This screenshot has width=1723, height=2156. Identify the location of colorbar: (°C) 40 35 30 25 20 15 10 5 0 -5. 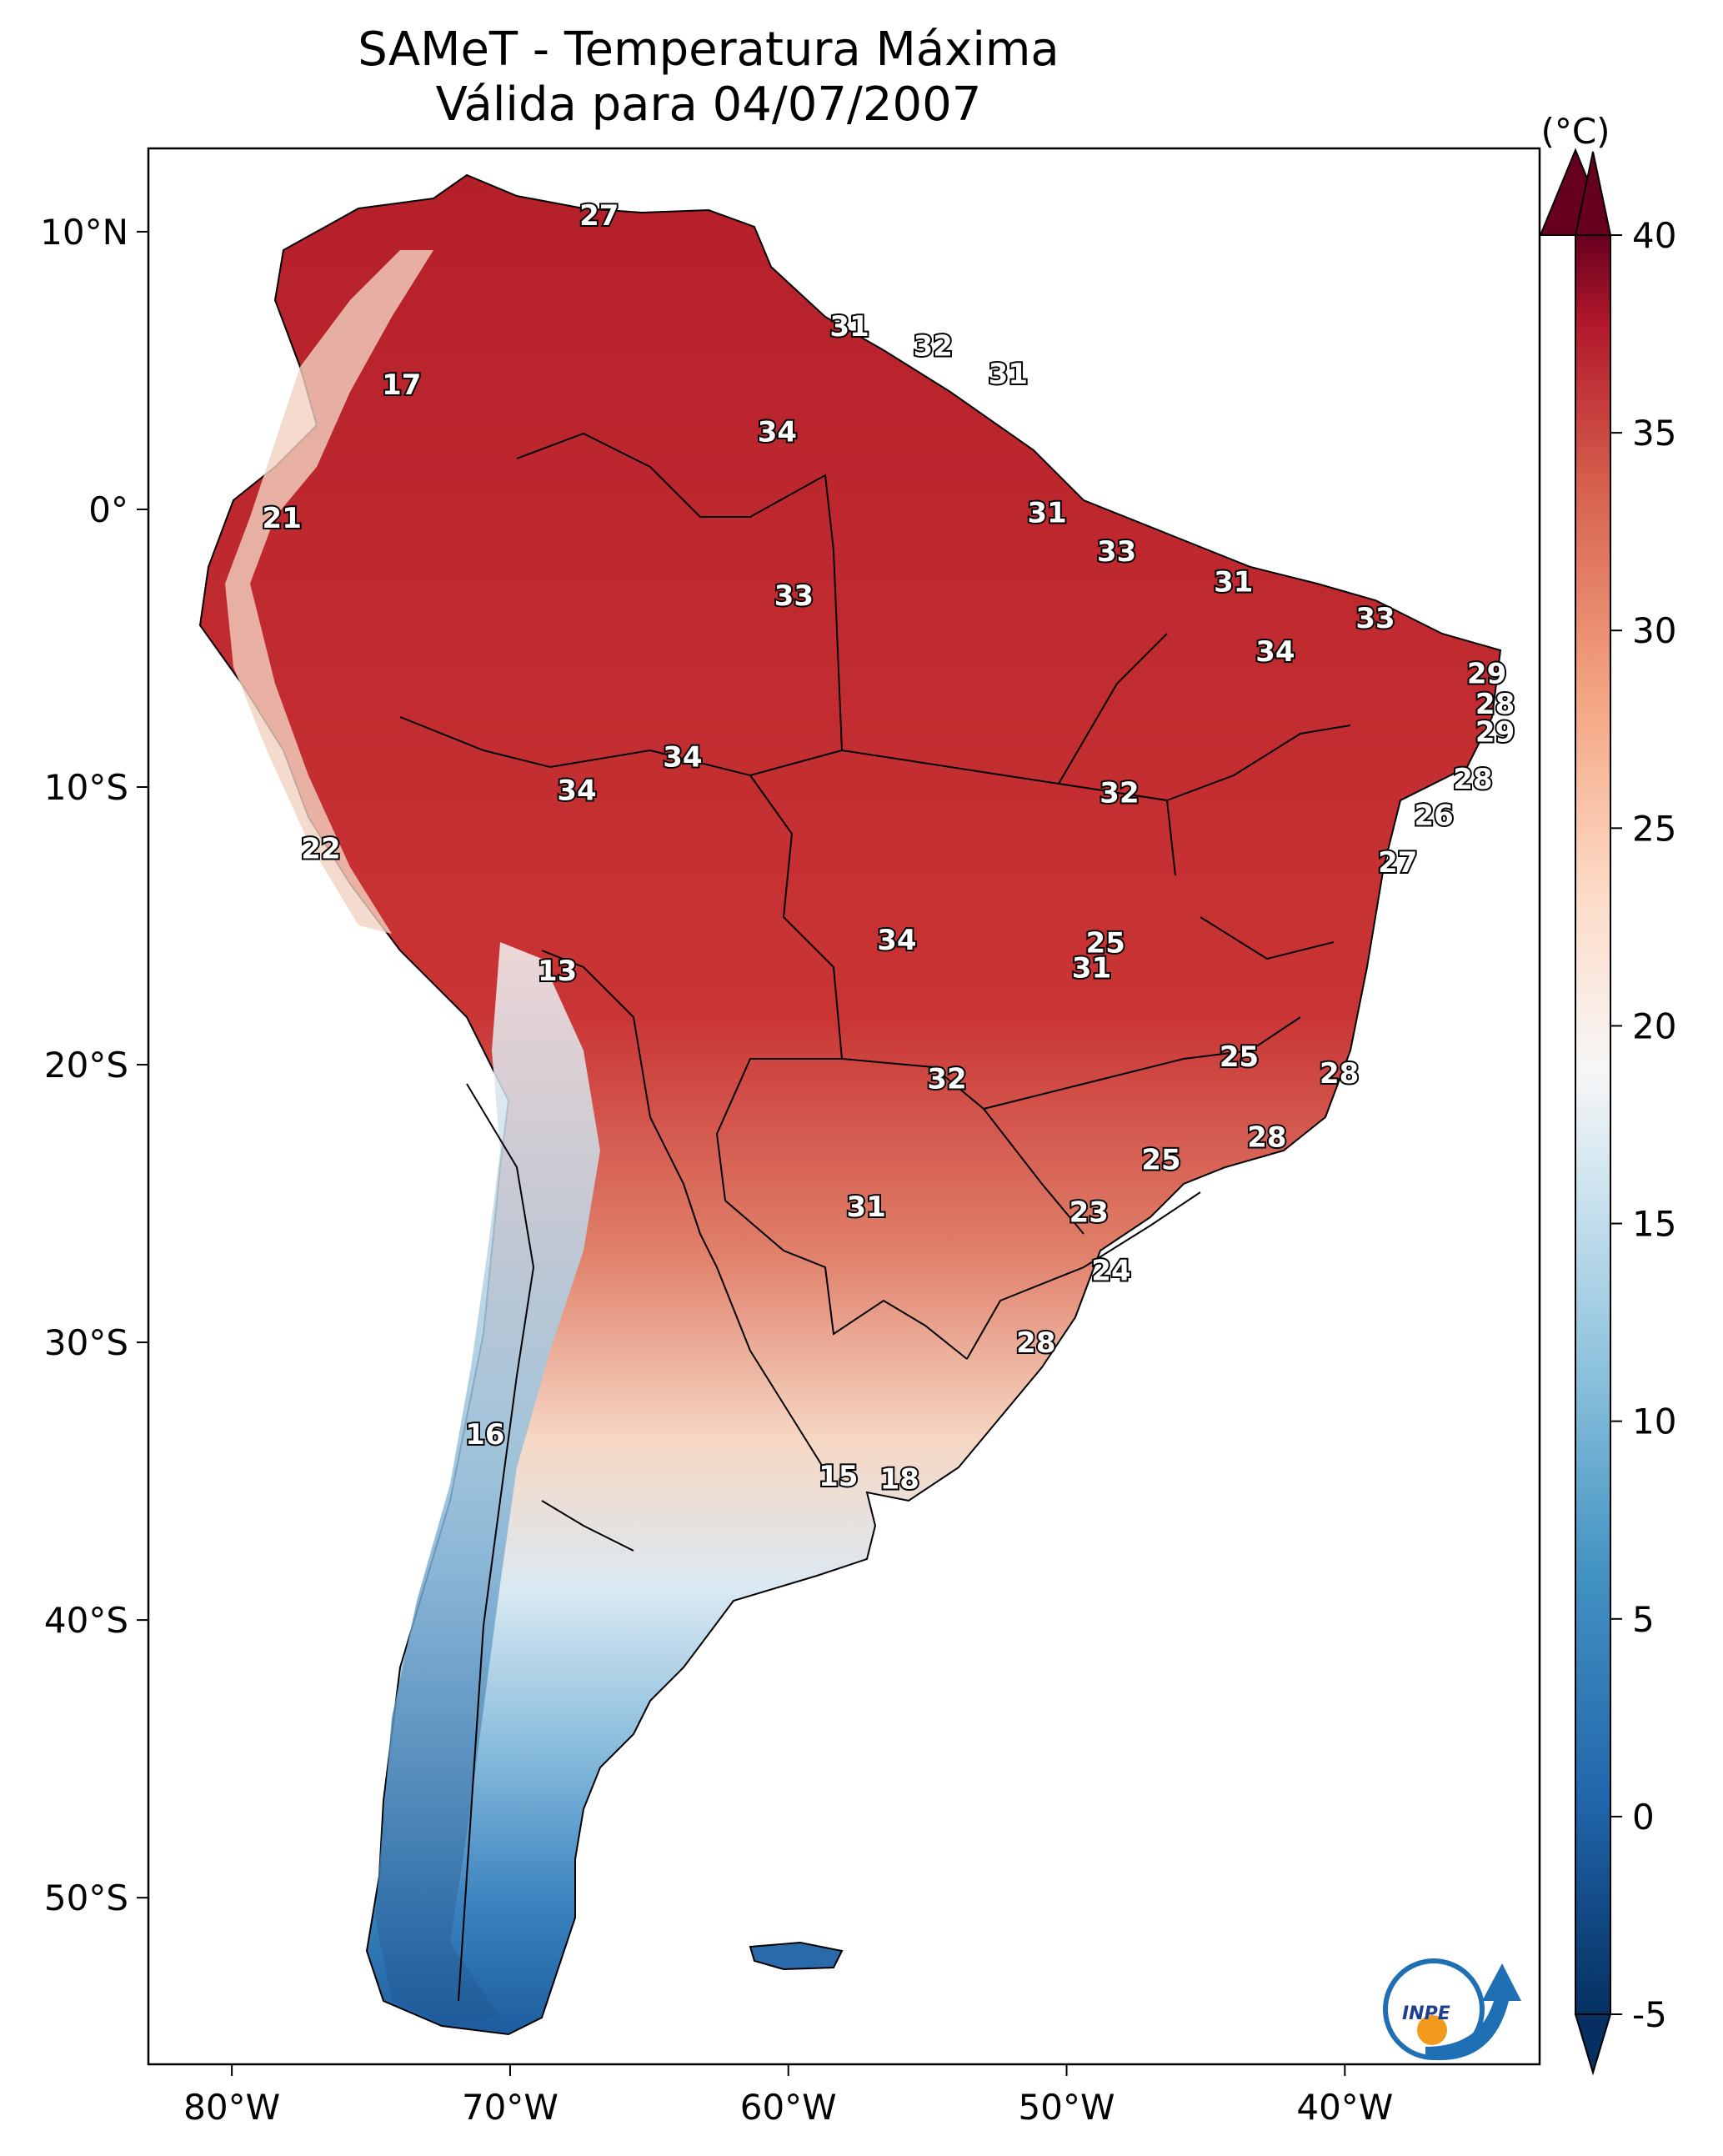
(1607, 1093).